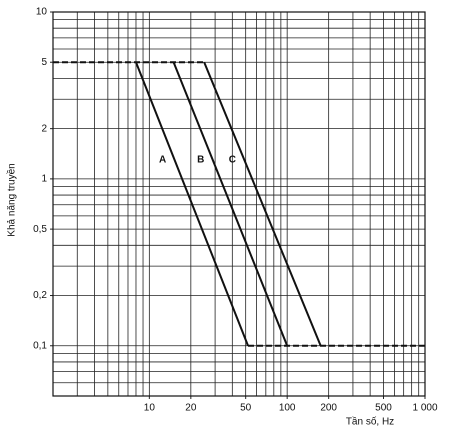  I want to click on x-tick-label: 200, so click(328, 408).